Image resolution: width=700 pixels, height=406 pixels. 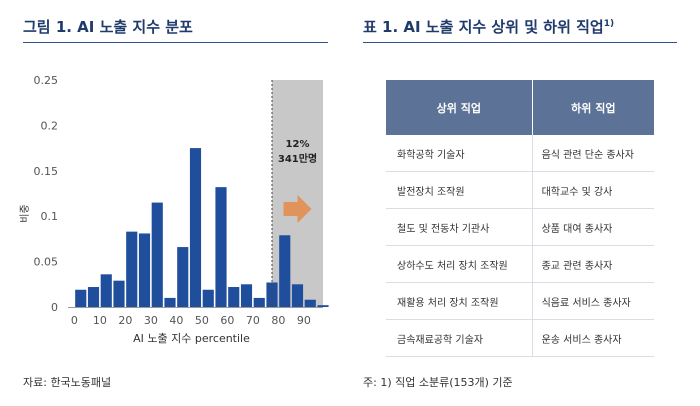 I want to click on table-header-row: 상위 직업 하위 직업, so click(x=520, y=107).